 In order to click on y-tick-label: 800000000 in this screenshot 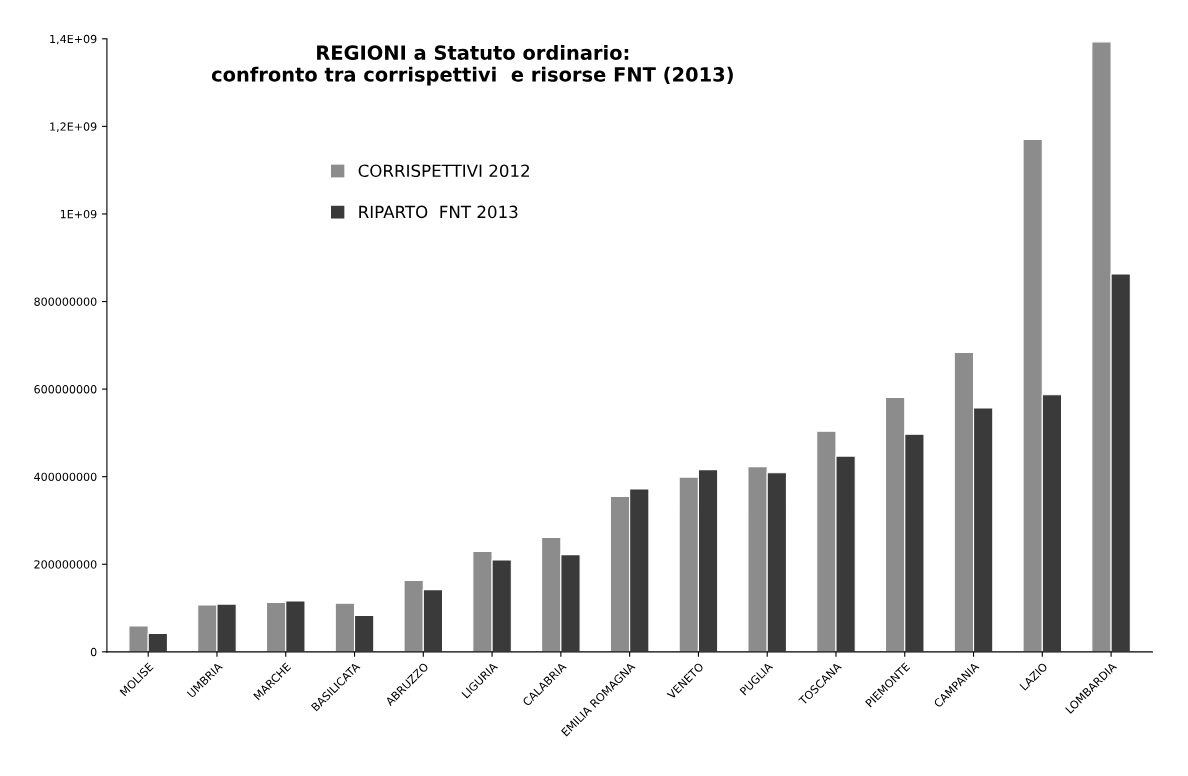, I will do `click(65, 301)`.